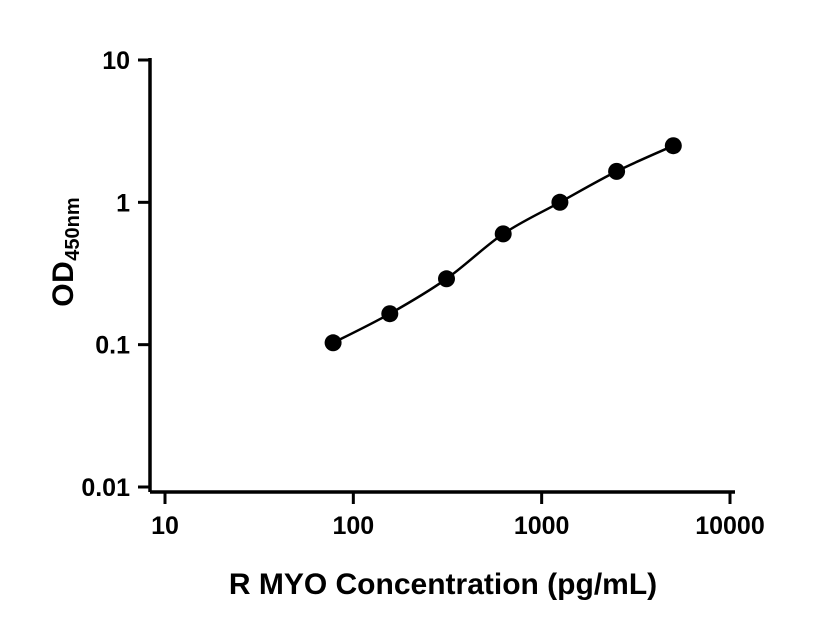 The image size is (816, 640). Describe the element at coordinates (165, 526) in the screenshot. I see `x-tick-label: 10` at that location.